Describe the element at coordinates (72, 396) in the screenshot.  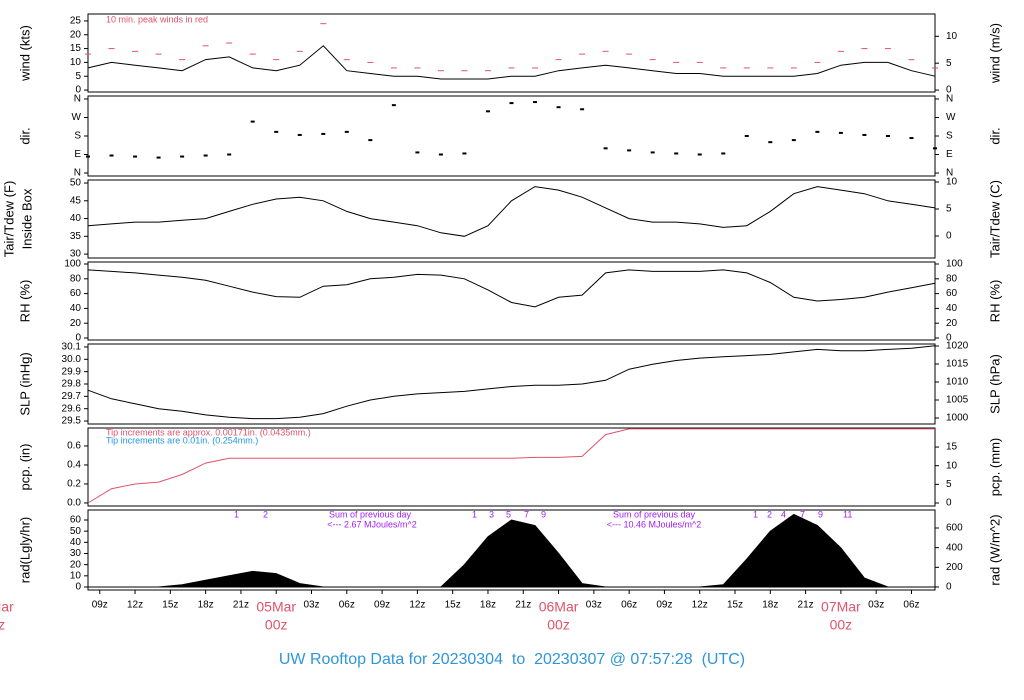
I see `y-tick-label: 29.7` at that location.